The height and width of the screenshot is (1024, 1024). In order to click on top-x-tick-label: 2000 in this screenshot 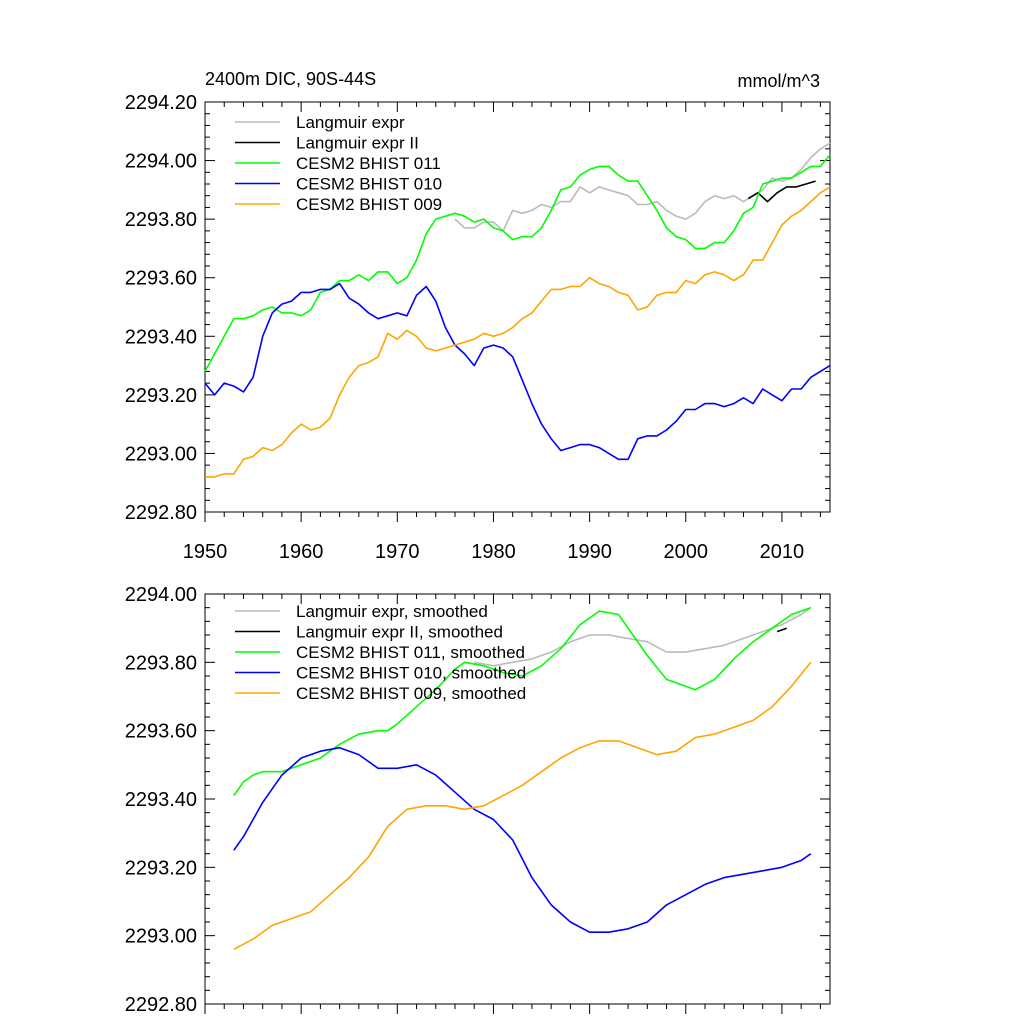, I will do `click(686, 552)`.